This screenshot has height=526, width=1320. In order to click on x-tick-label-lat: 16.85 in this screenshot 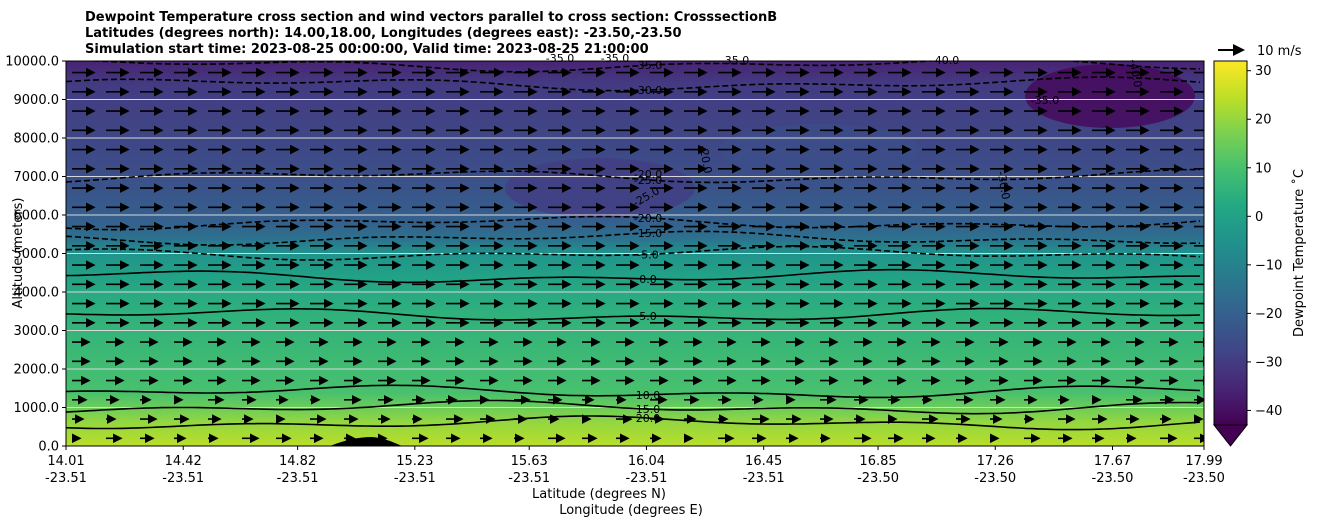, I will do `click(877, 461)`.